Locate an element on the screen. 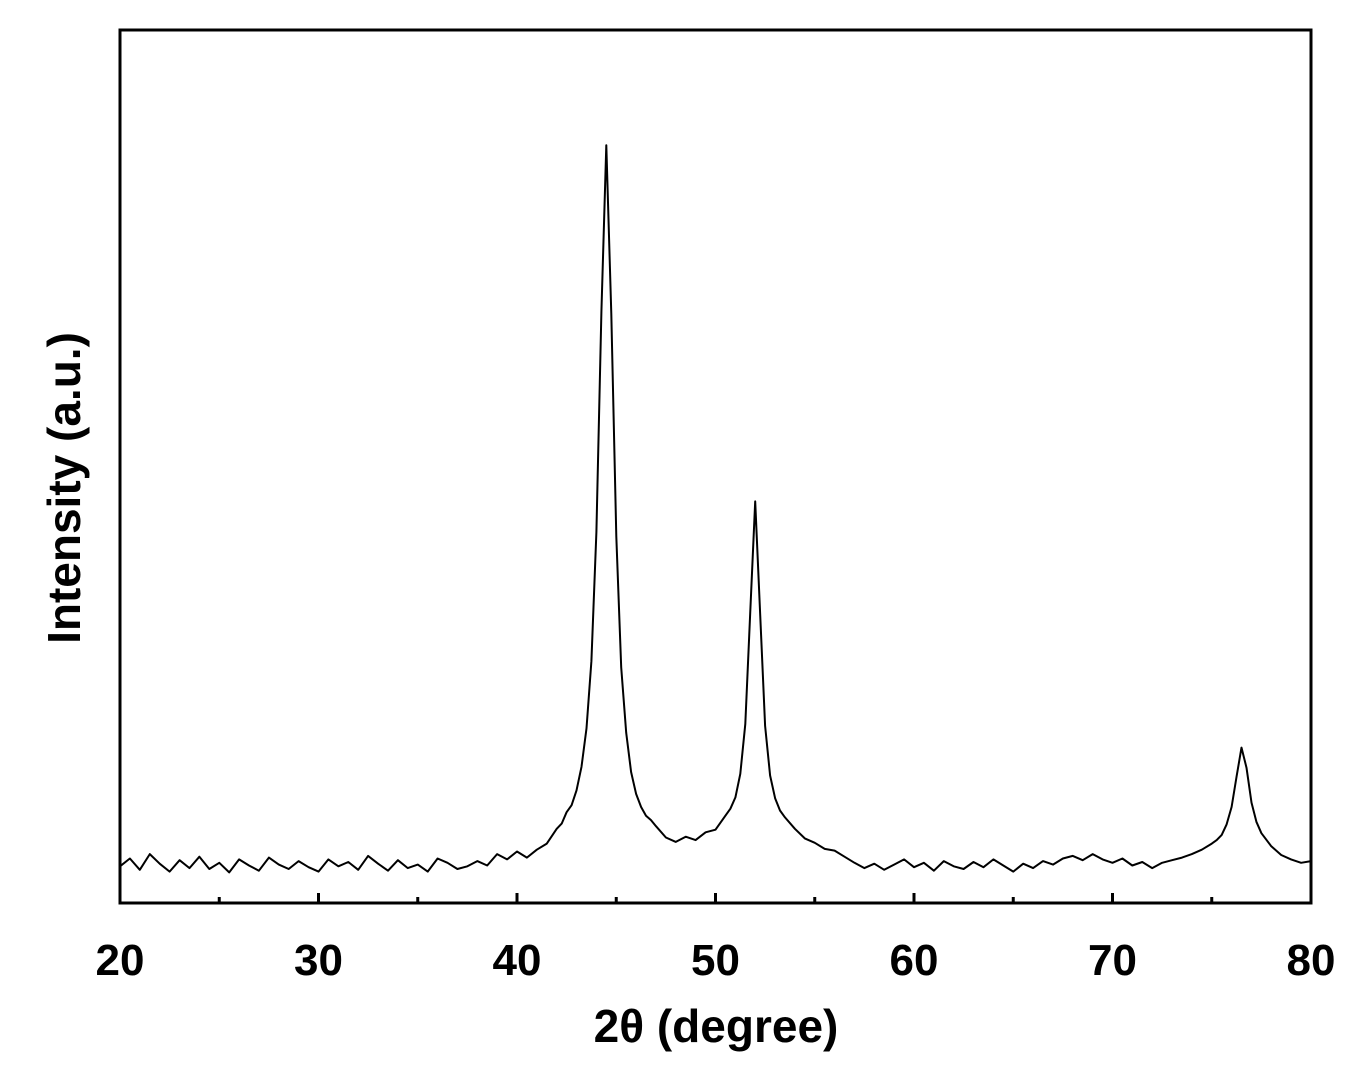  x-tick-label: 70 is located at coordinates (1112, 960).